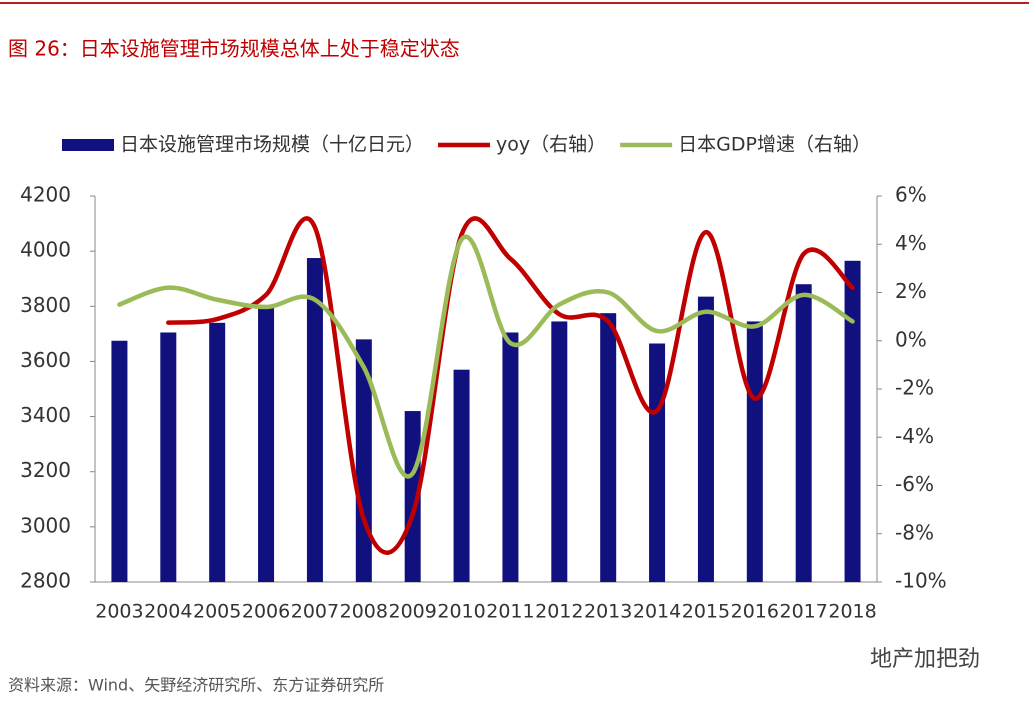  Describe the element at coordinates (925, 659) in the screenshot. I see `watermark: 地产加把劲` at that location.